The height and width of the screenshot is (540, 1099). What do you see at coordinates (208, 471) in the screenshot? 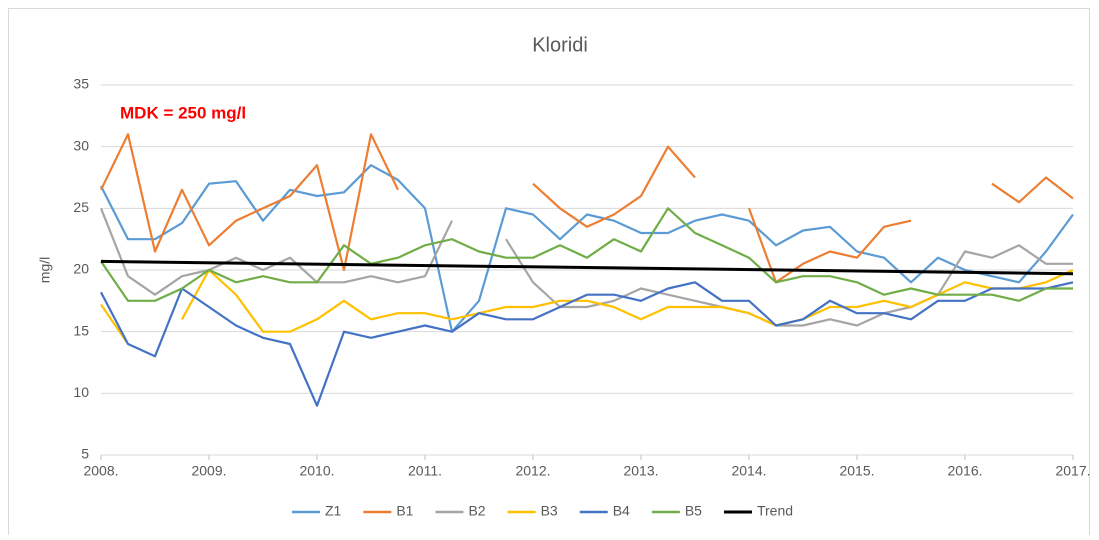
I see `x-tick-label: 2009.` at bounding box center [208, 471].